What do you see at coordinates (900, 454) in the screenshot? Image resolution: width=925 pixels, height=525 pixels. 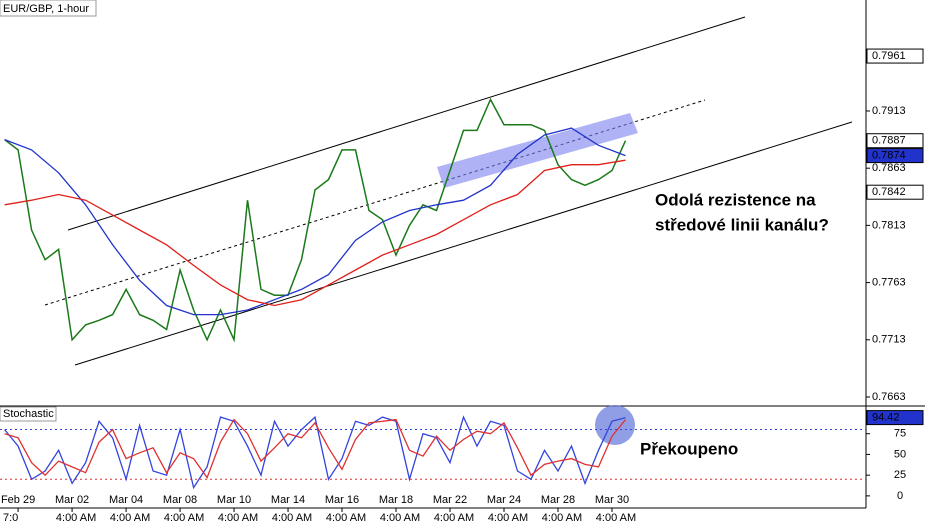 I see `y-tick-label: 50` at bounding box center [900, 454].